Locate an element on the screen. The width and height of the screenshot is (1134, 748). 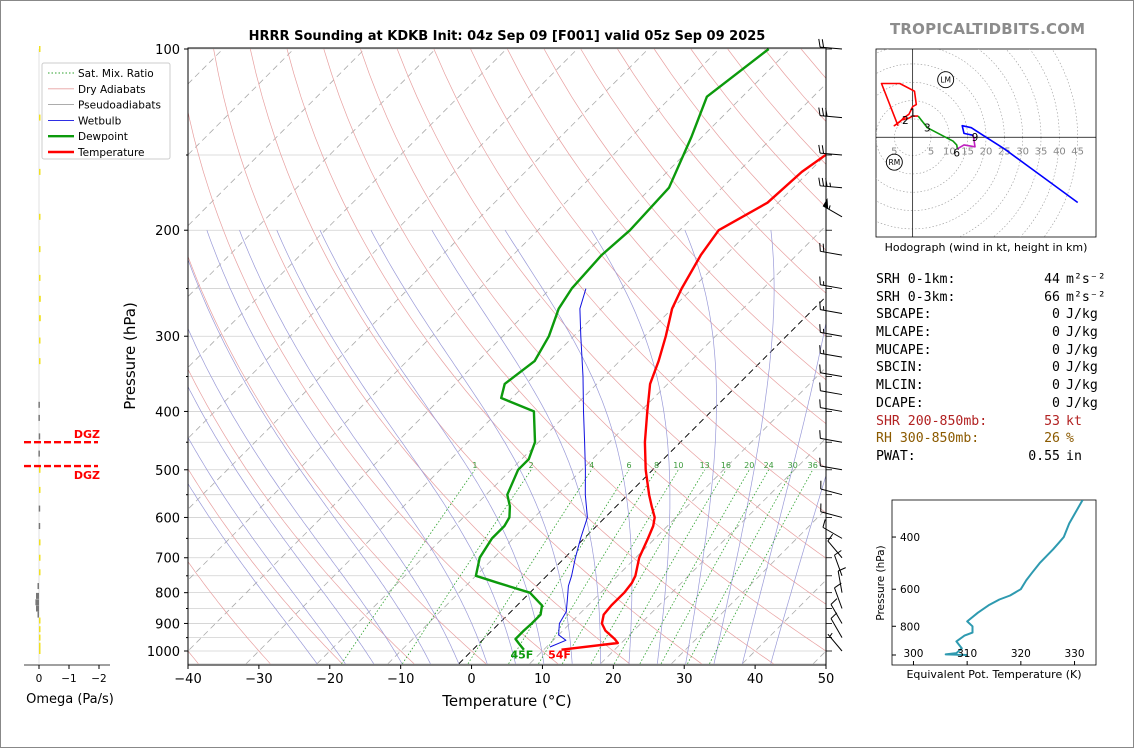
isotherm-line is located at coordinates (677, 515).